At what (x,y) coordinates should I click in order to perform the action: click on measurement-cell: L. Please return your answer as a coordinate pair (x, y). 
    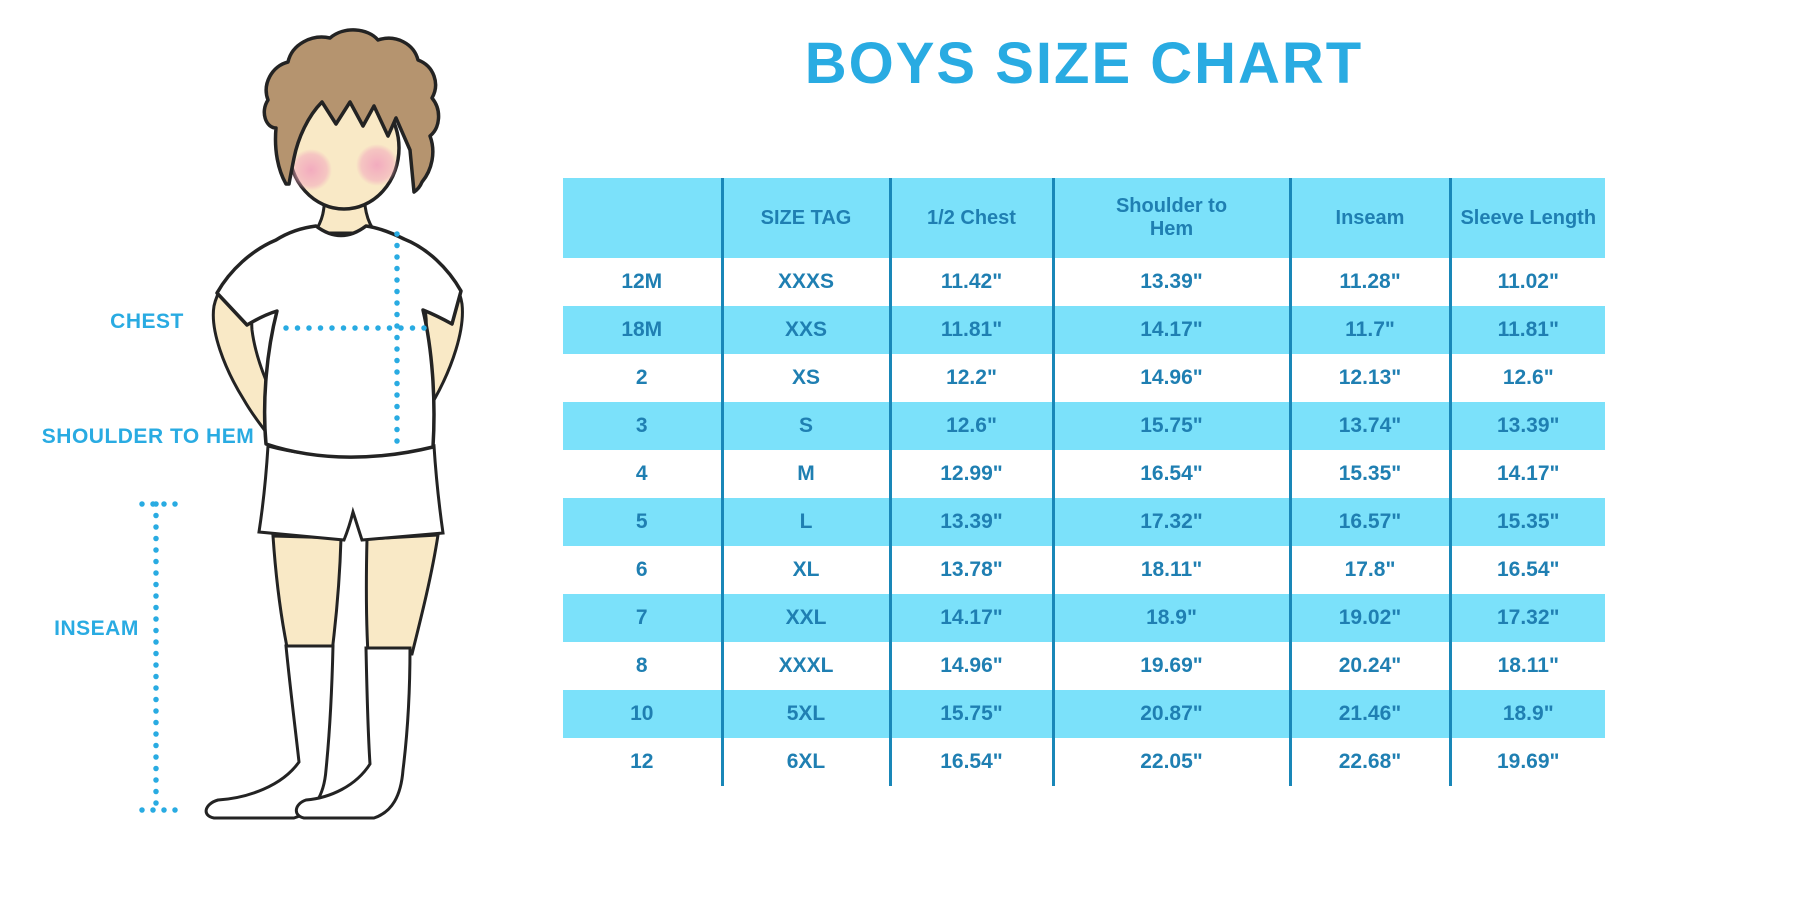
    Looking at the image, I should click on (805, 522).